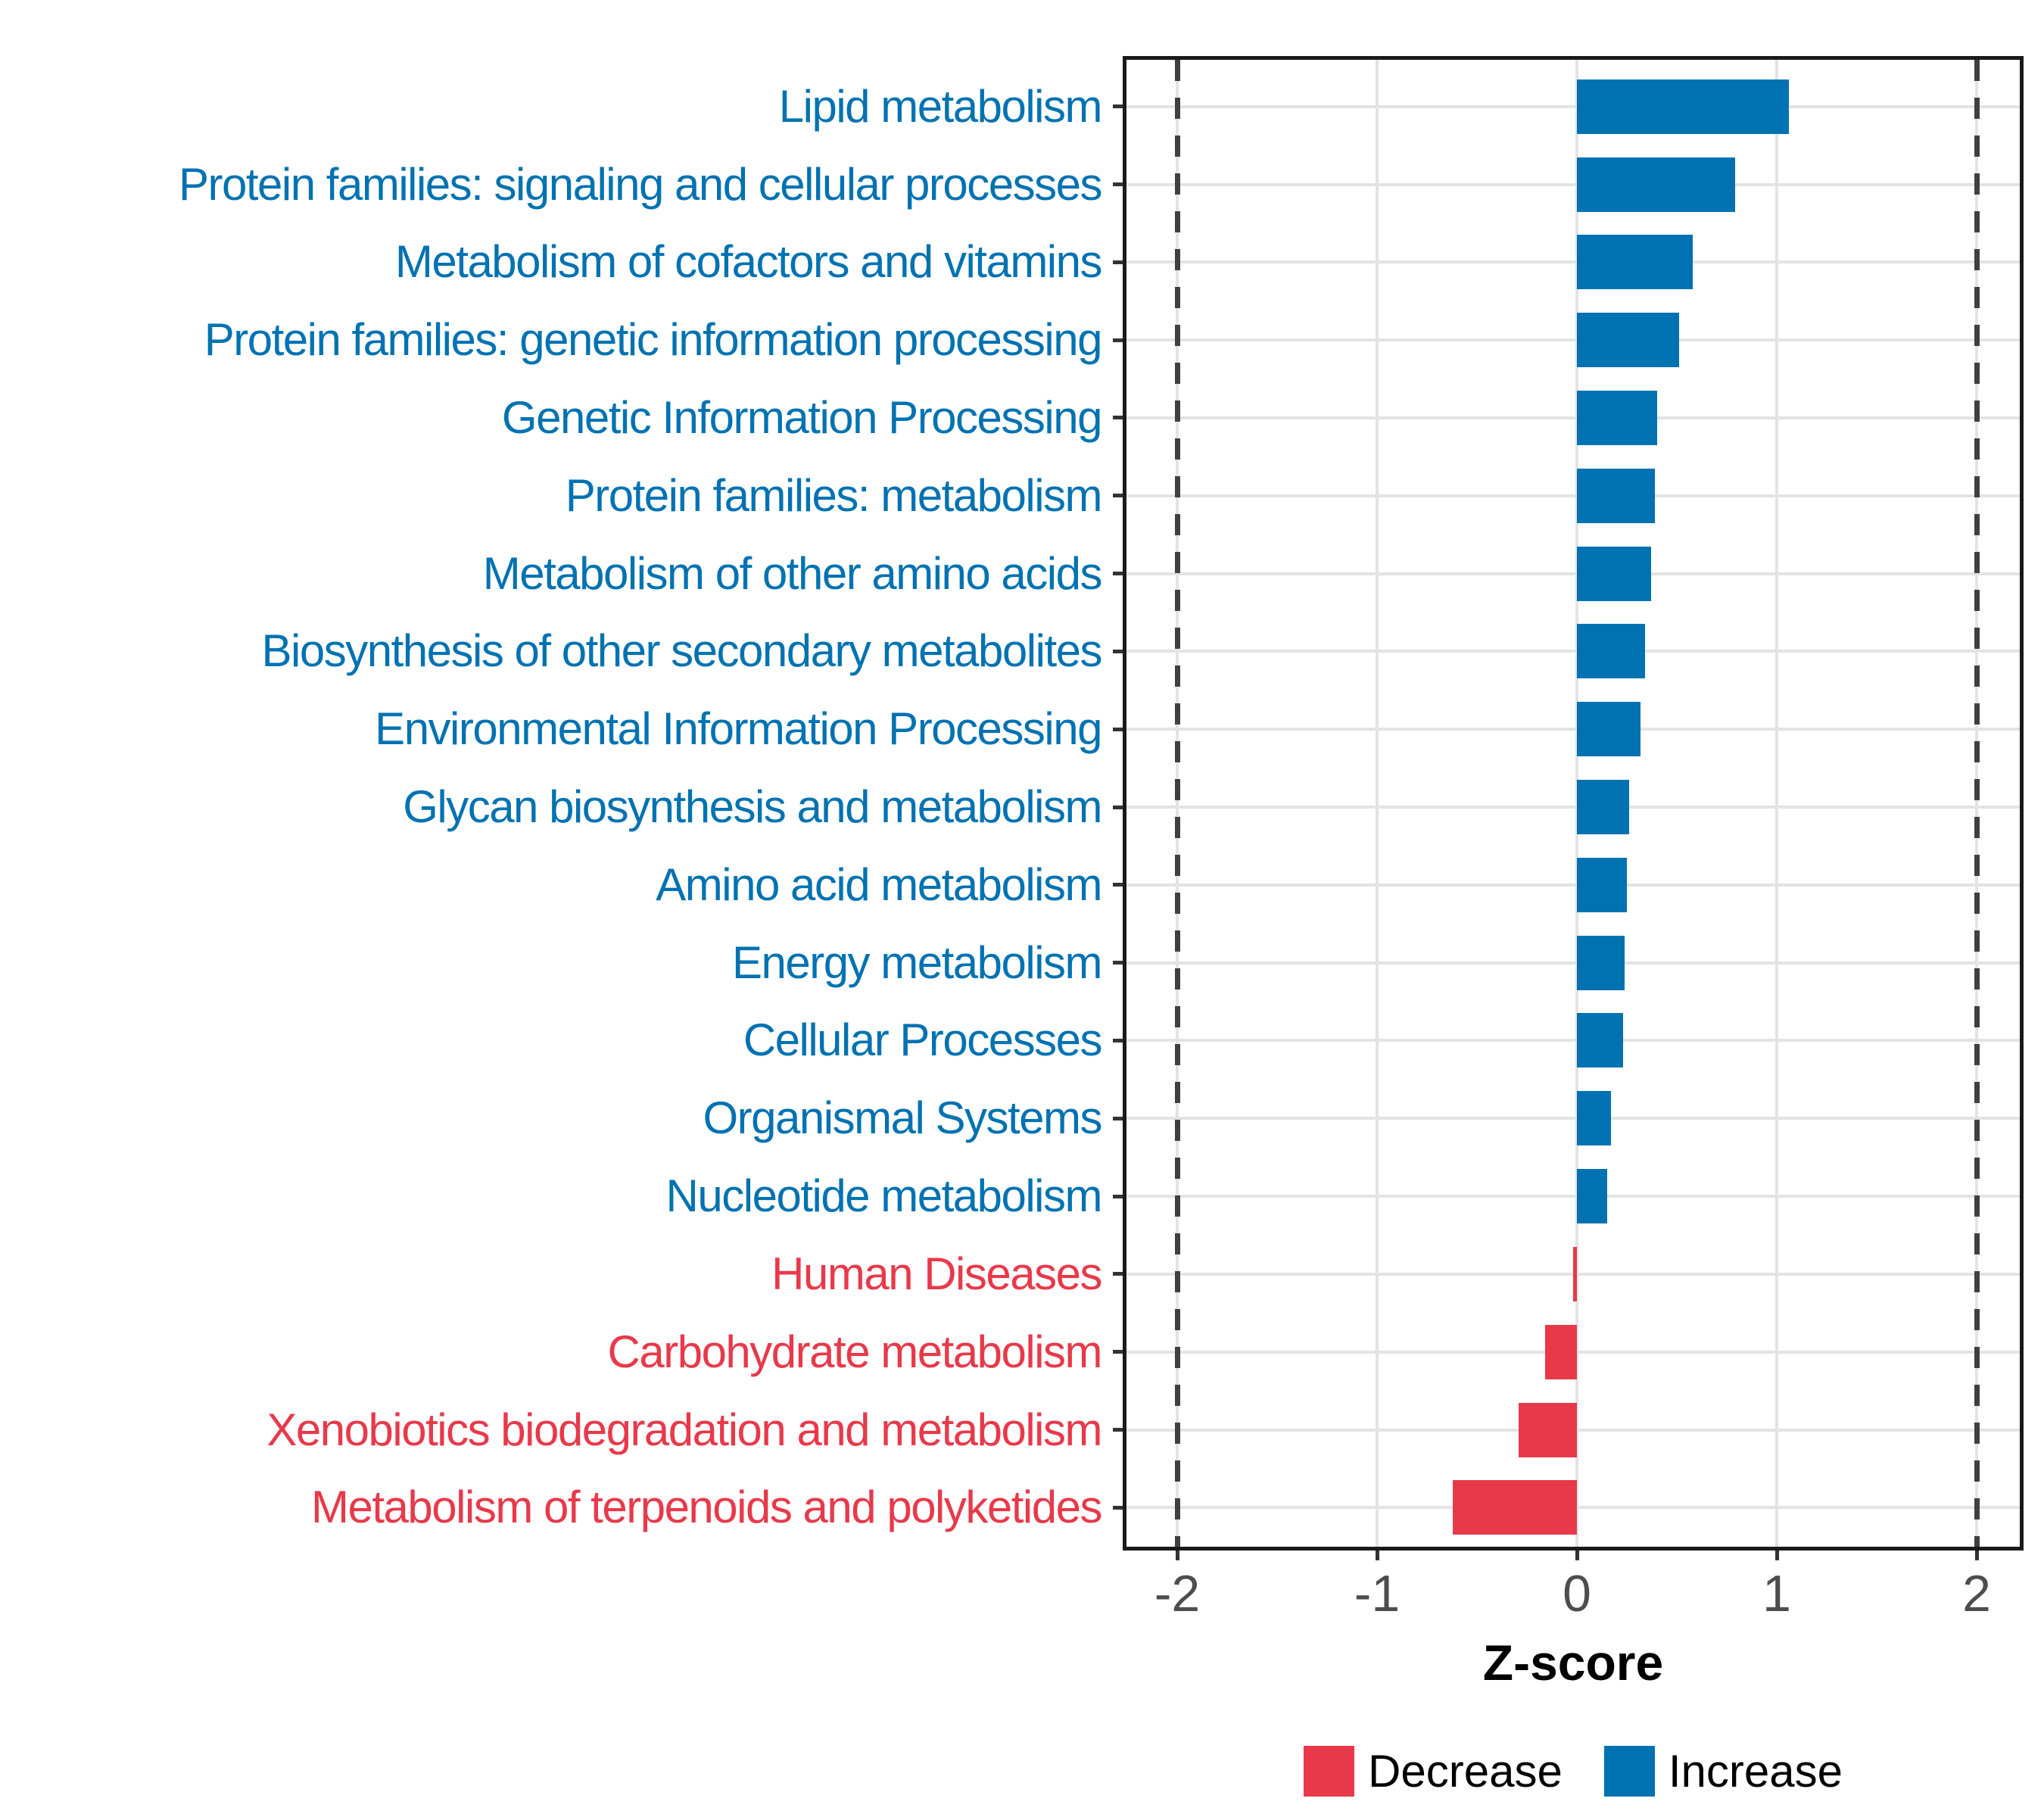 This screenshot has width=2044, height=1817. I want to click on category-label: Metabolism of terpenoids and polyketides, so click(706, 1507).